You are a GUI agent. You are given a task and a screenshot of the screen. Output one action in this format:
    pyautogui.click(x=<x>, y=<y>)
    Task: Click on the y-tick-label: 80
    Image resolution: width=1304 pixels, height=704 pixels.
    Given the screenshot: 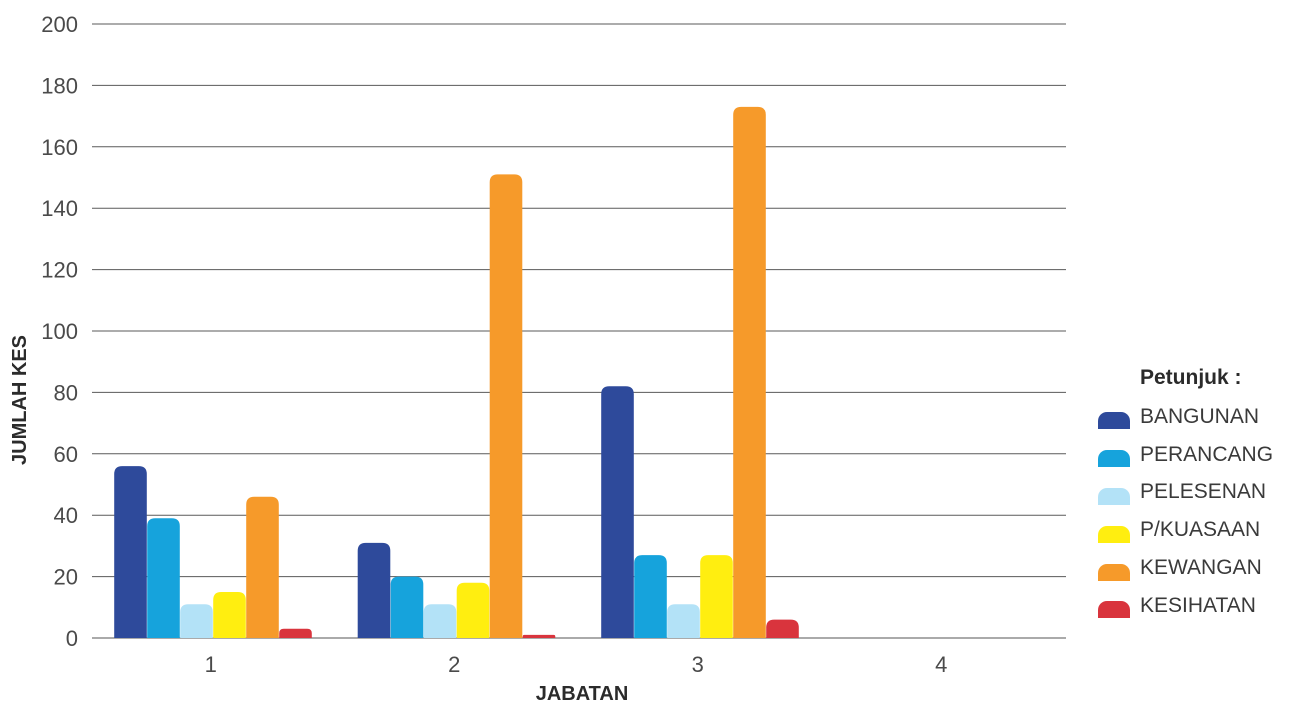 What is the action you would take?
    pyautogui.click(x=66, y=392)
    